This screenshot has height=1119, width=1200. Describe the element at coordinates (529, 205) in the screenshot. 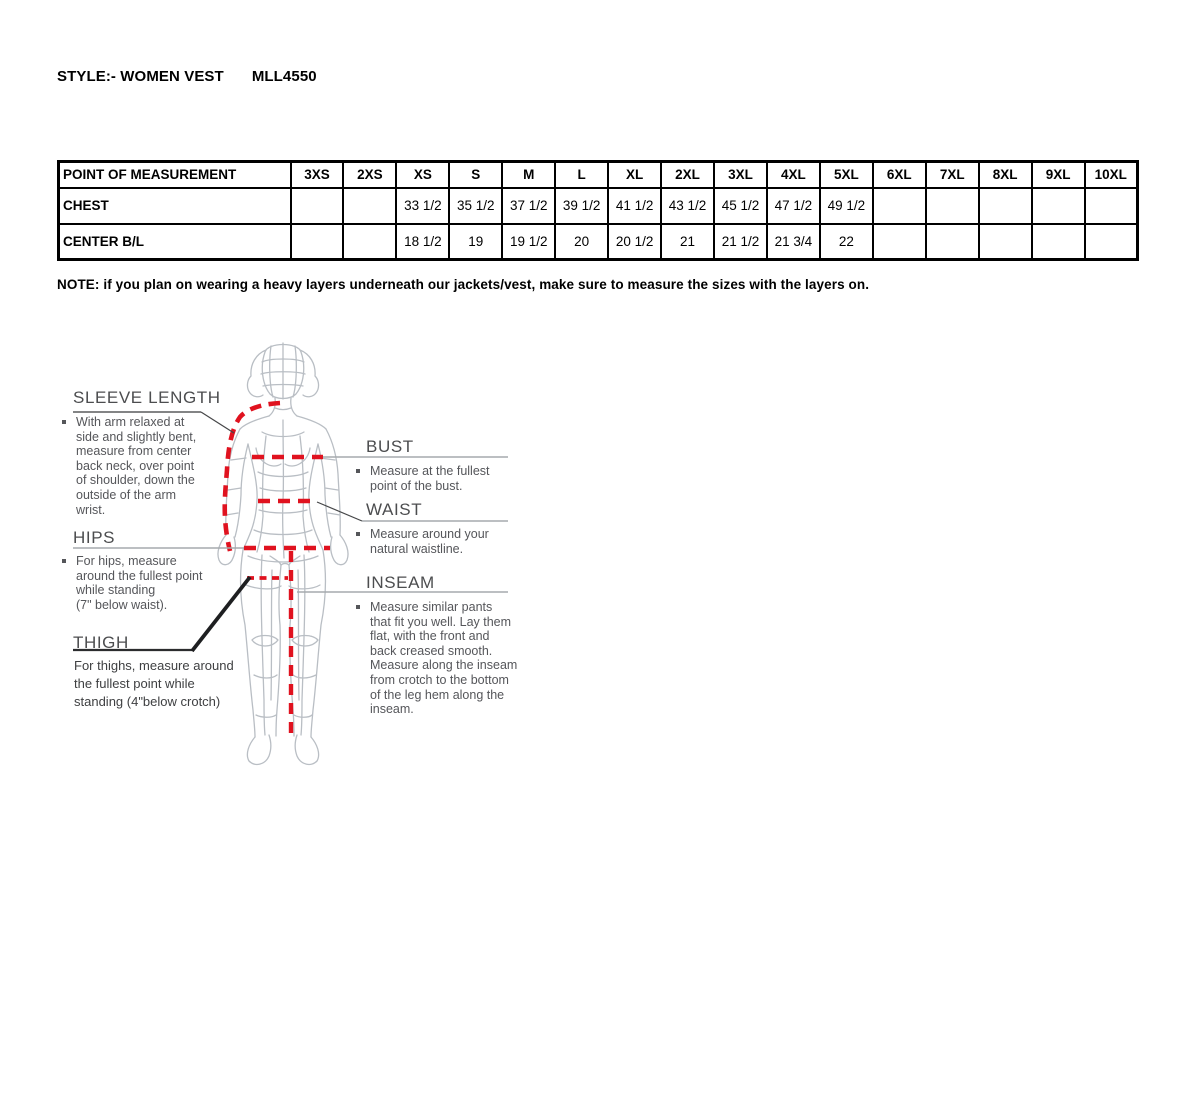

I see `measurement-value-cell: 37 1/2` at that location.